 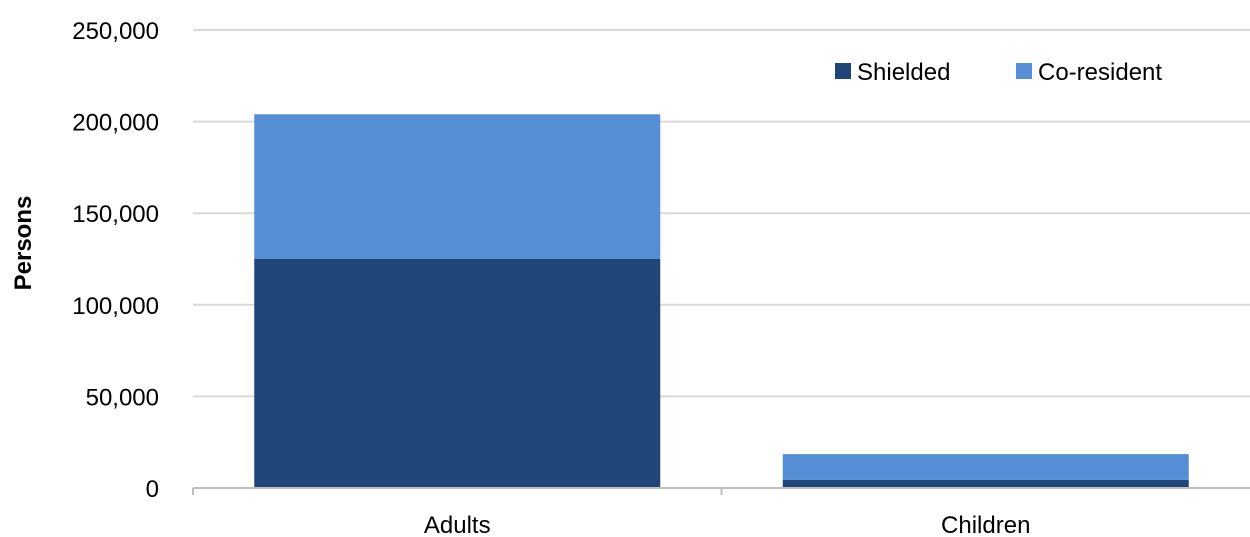 I want to click on y-tick-label: 200,000, so click(x=115, y=123).